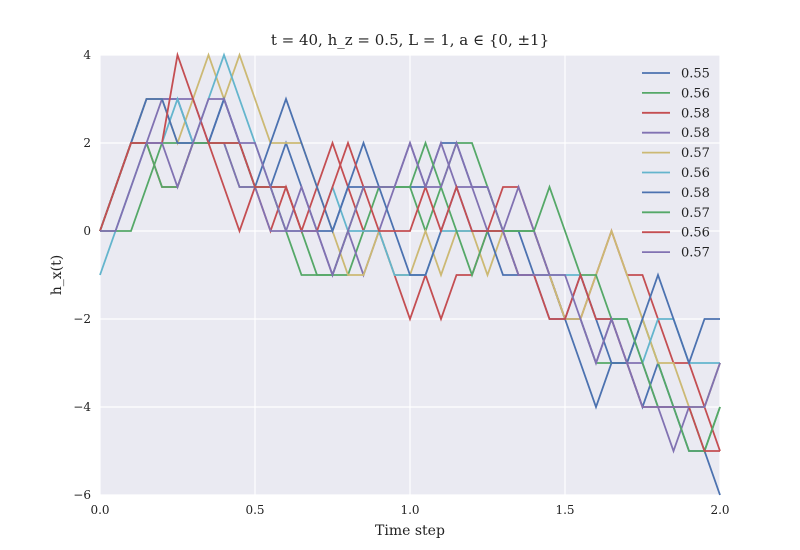  Describe the element at coordinates (87, 55) in the screenshot. I see `y-tick-label: 4` at that location.